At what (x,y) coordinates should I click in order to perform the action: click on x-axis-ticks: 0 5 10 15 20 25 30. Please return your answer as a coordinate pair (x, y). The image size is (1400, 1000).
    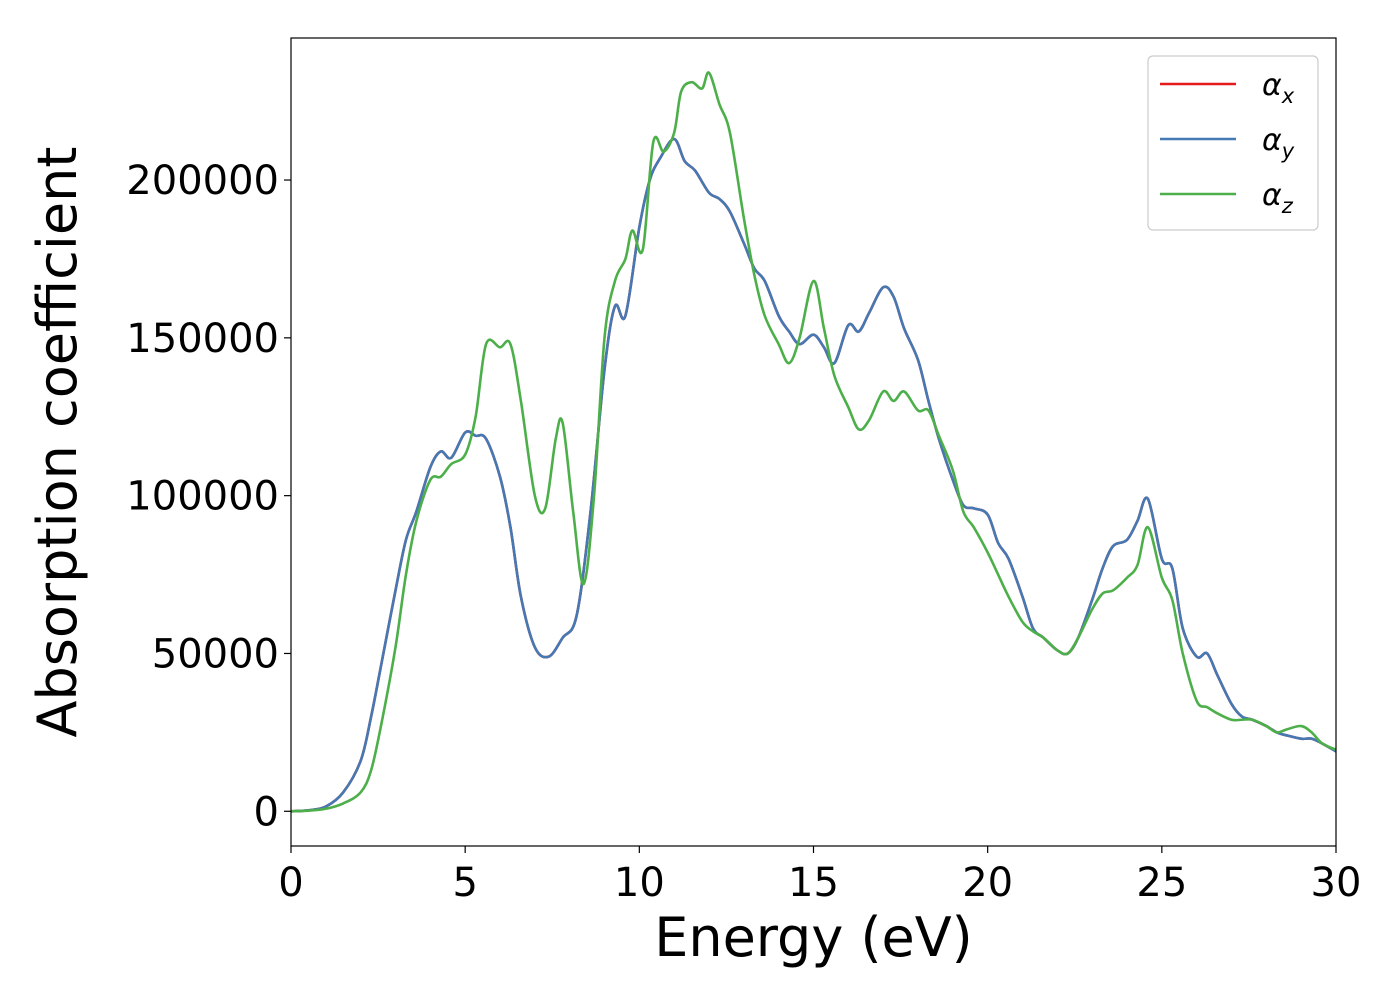
    Looking at the image, I should click on (819, 876).